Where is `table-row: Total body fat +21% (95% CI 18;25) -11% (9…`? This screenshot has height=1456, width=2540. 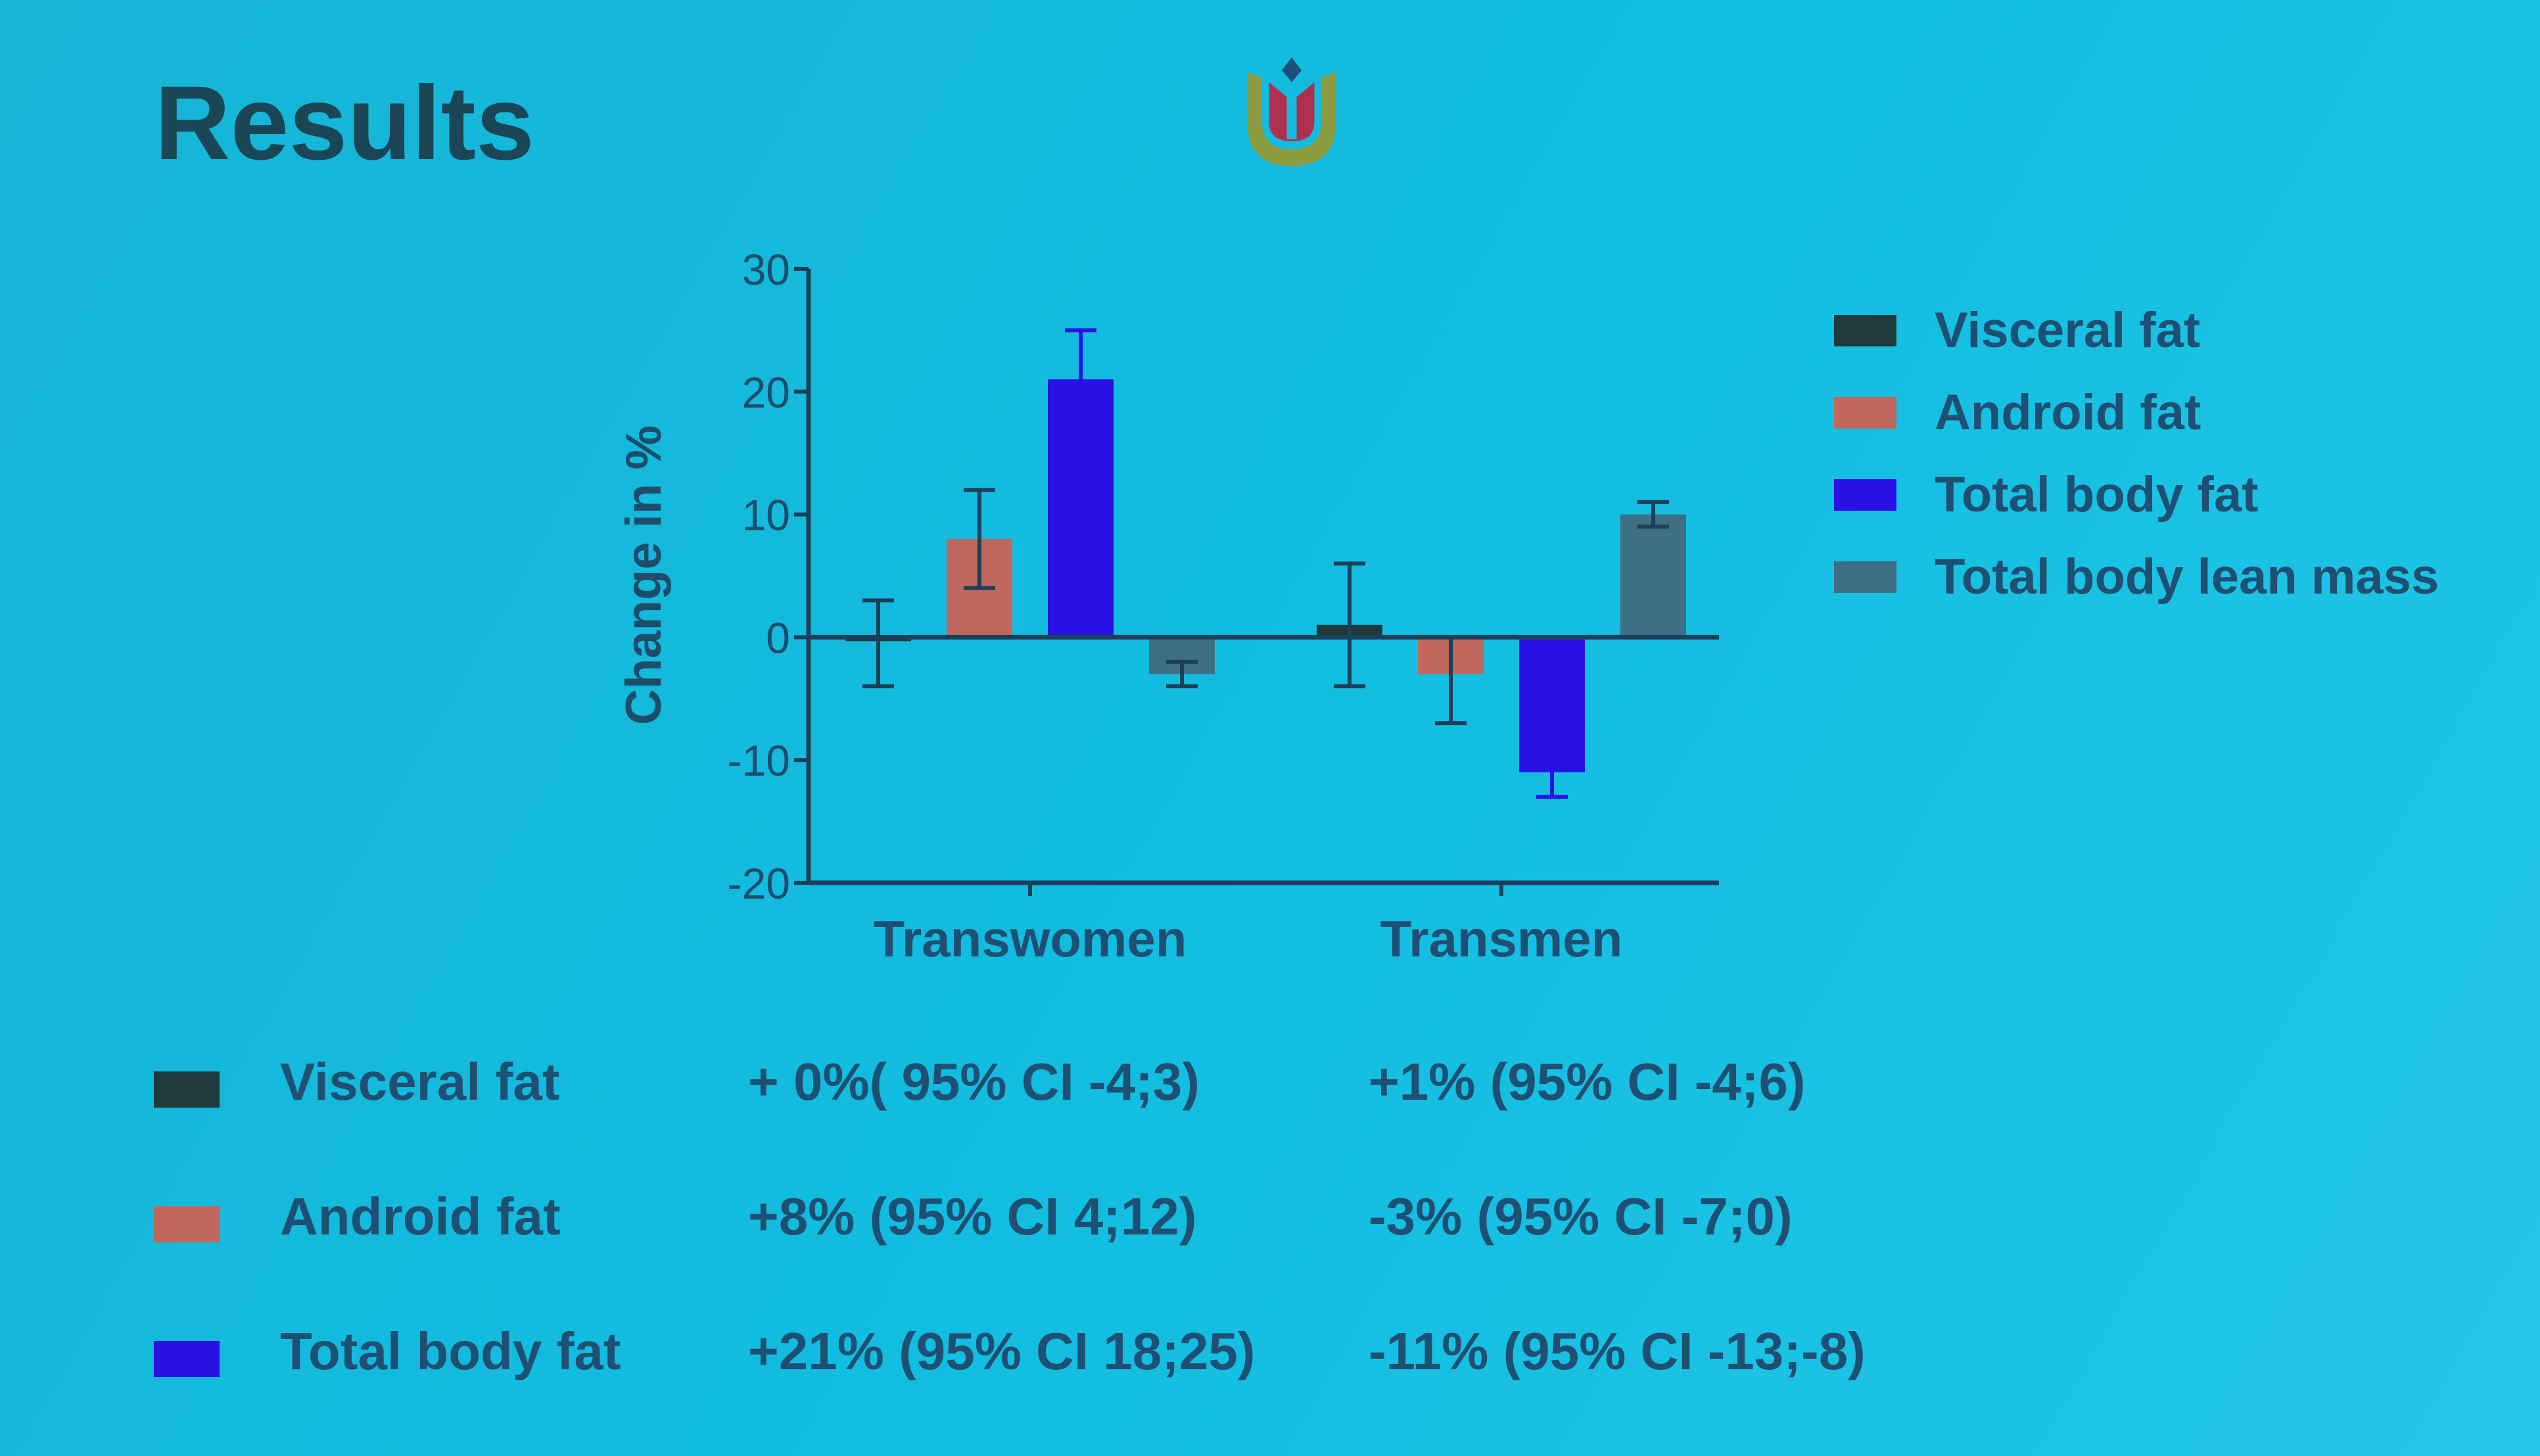 table-row: Total body fat +21% (95% CI 18;25) -11% (9… is located at coordinates (1304, 1388).